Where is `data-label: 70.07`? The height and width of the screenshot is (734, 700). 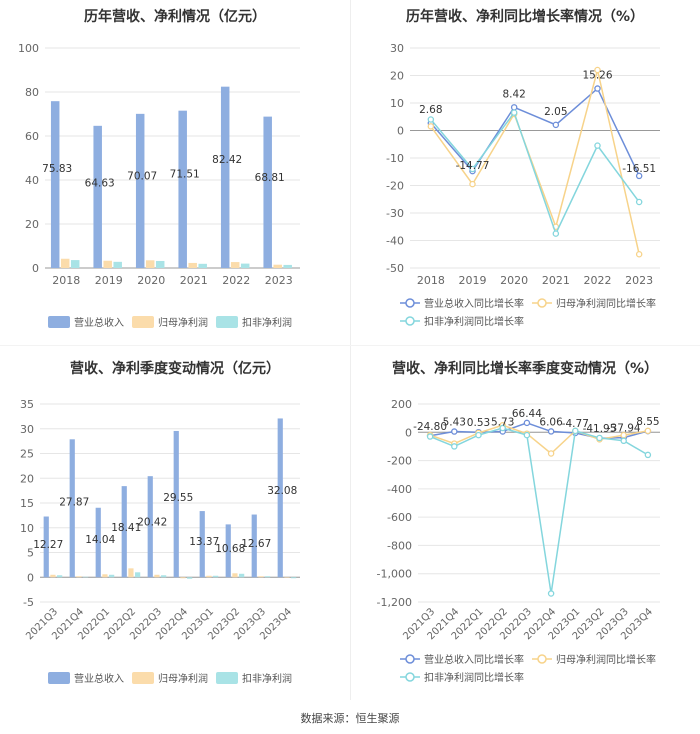 data-label: 70.07 is located at coordinates (142, 177).